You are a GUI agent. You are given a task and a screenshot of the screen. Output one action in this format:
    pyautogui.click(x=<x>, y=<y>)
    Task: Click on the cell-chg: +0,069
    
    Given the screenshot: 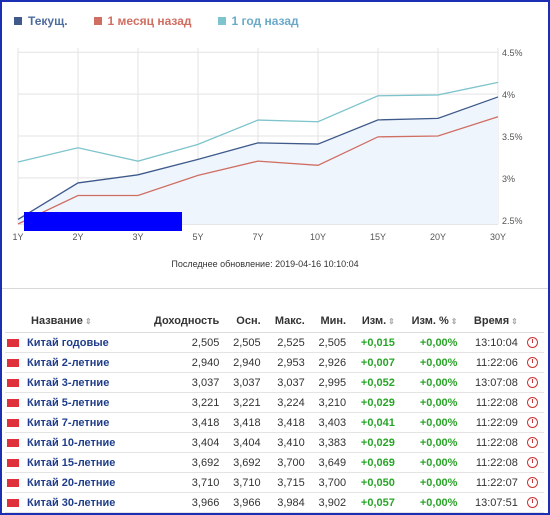 What is the action you would take?
    pyautogui.click(x=374, y=462)
    